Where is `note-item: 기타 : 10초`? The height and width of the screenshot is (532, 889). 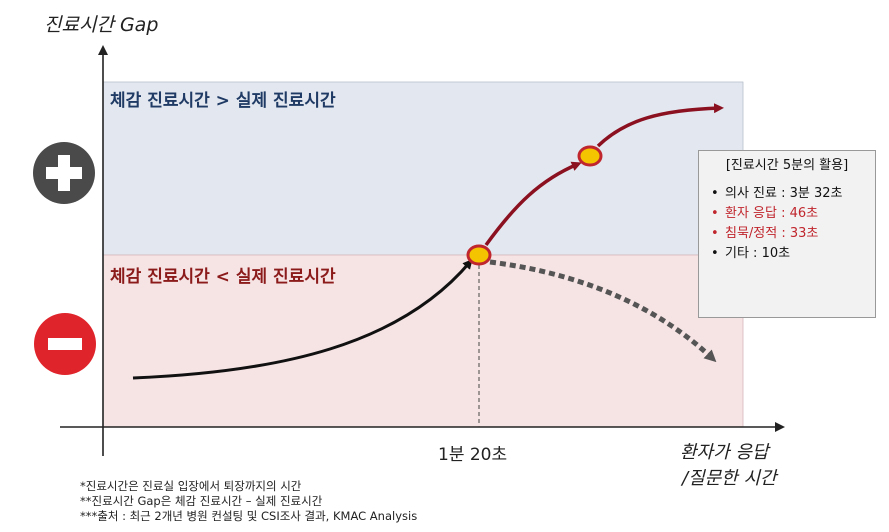 note-item: 기타 : 10초 is located at coordinates (787, 254).